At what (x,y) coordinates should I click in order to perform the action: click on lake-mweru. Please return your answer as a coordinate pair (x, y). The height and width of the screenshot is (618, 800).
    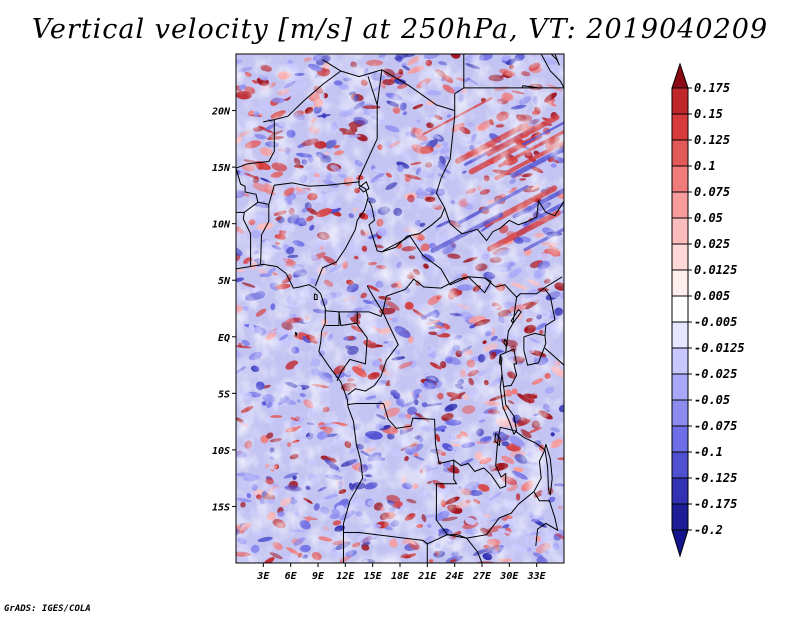
    Looking at the image, I should click on (497, 439).